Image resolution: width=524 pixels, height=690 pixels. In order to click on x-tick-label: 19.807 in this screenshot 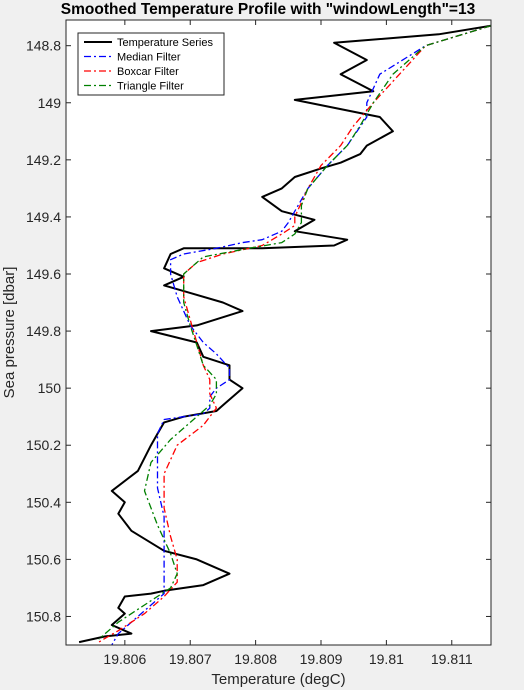, I will do `click(190, 659)`.